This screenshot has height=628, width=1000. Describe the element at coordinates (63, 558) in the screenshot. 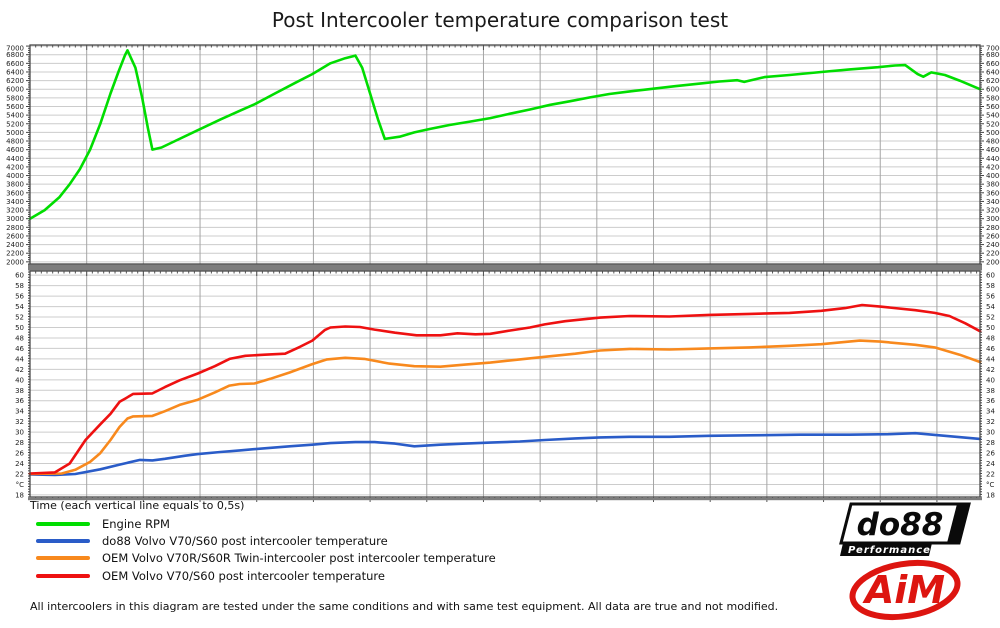

I see `oem-twin-line-swatch` at that location.